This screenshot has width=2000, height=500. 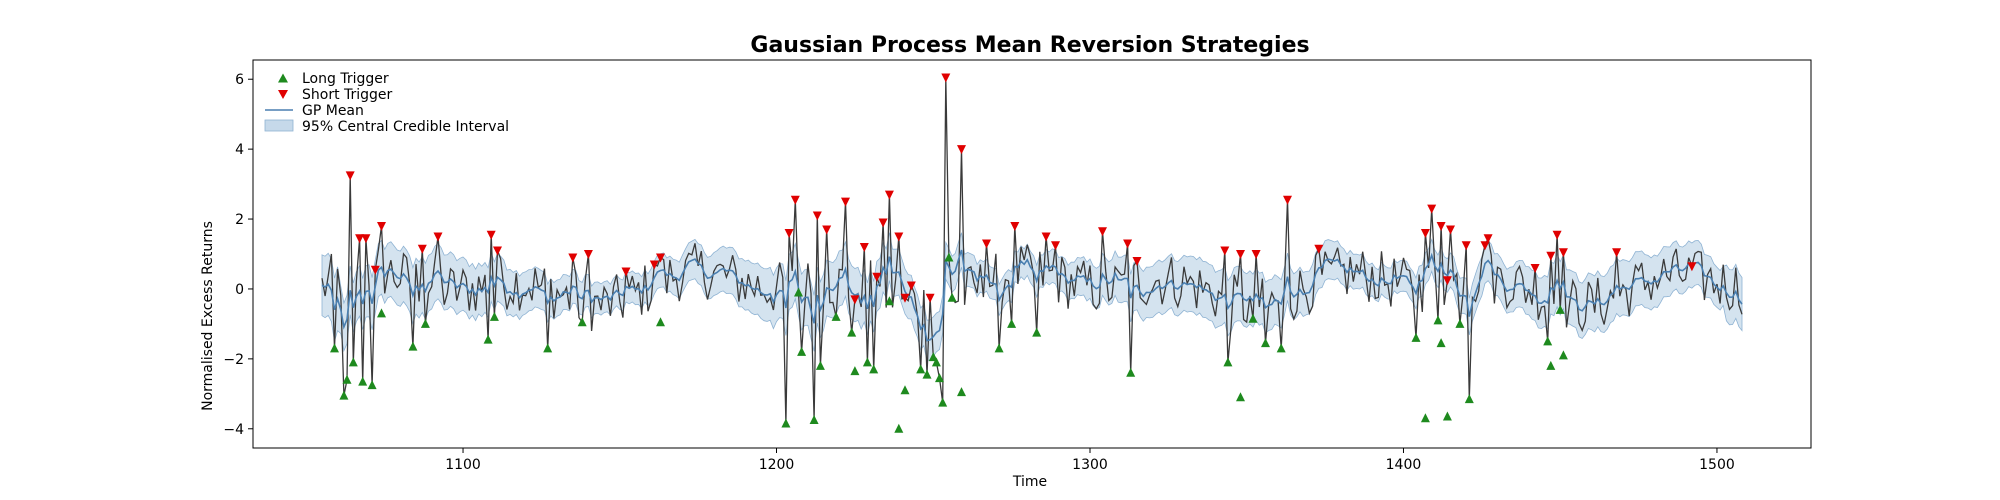 I want to click on x-tick-label: 1300, so click(x=1090, y=465).